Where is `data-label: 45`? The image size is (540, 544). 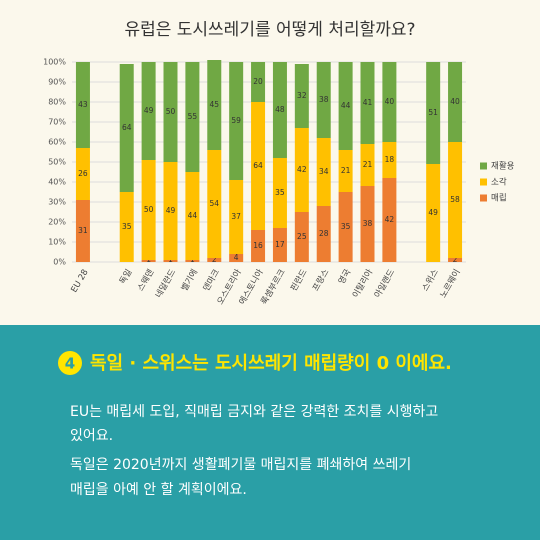 data-label: 45 is located at coordinates (215, 104).